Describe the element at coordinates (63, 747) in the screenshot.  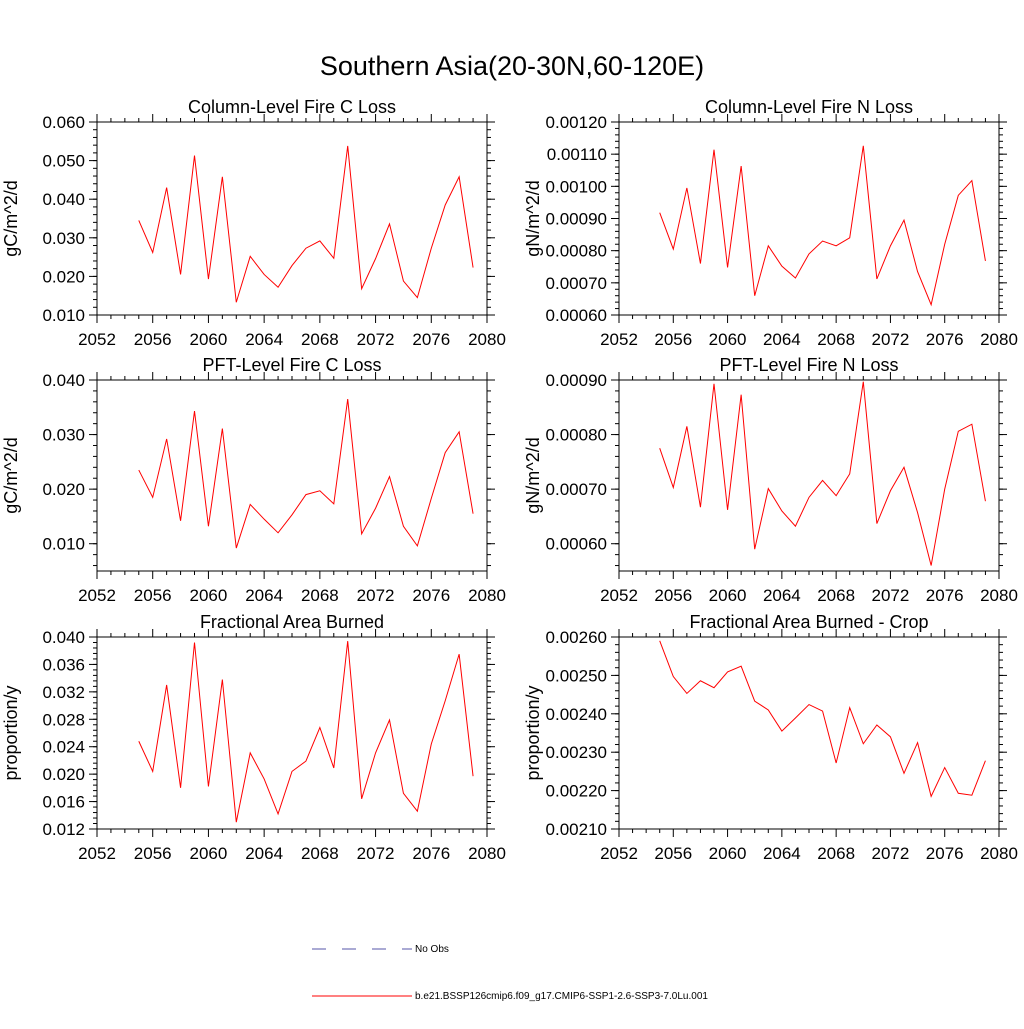
I see `y-tick-label: 0.024` at that location.